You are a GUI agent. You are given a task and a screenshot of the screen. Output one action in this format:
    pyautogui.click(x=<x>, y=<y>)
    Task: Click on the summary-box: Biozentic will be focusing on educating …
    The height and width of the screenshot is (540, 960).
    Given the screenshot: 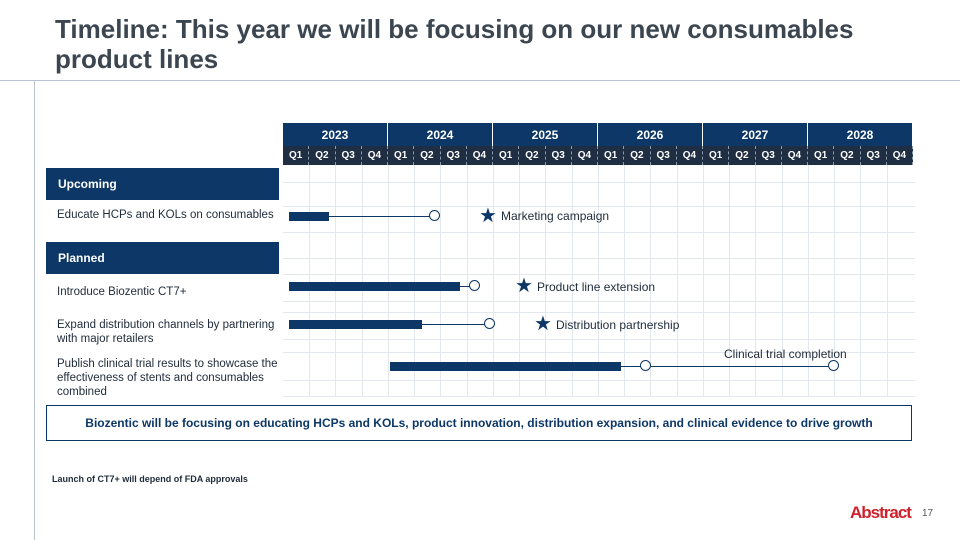 What is the action you would take?
    pyautogui.click(x=479, y=423)
    